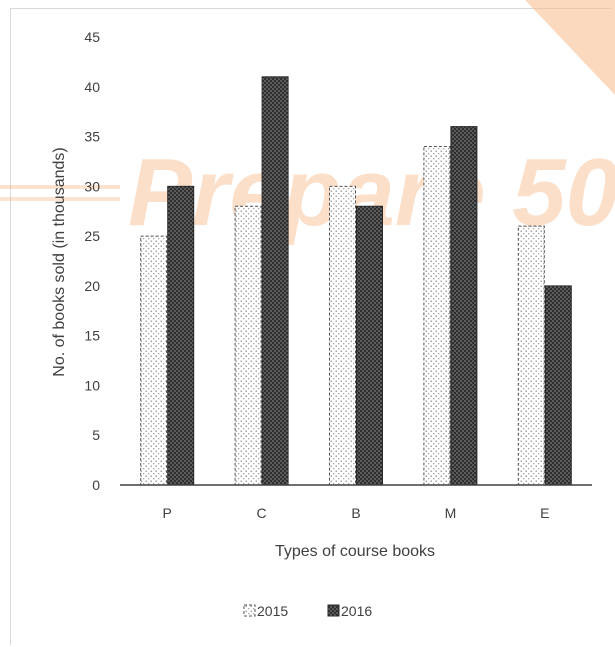 This screenshot has height=647, width=615. Describe the element at coordinates (342, 335) in the screenshot. I see `bar-2015-B` at that location.